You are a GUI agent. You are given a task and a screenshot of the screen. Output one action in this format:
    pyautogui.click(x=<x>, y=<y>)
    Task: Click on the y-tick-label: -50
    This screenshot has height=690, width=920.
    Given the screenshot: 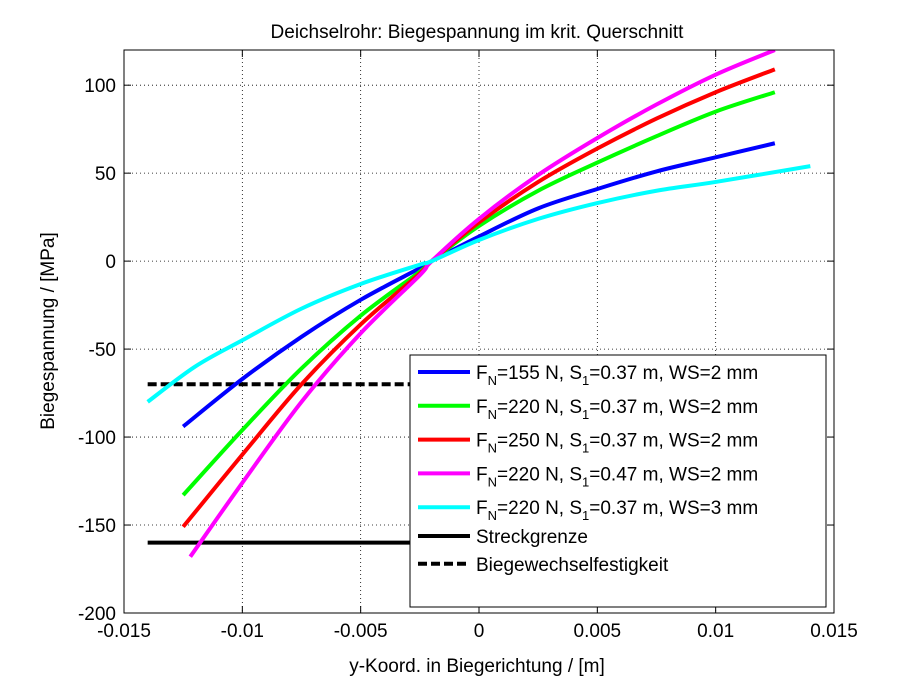 What is the action you would take?
    pyautogui.click(x=102, y=350)
    